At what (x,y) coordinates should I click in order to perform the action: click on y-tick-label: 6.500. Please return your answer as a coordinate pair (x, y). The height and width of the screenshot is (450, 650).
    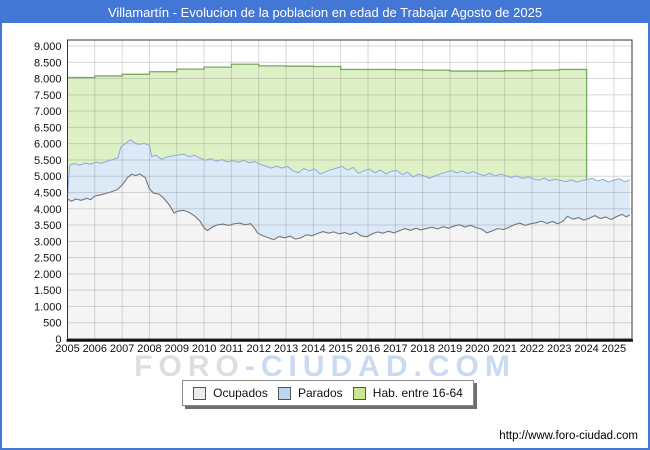
    Looking at the image, I should click on (48, 128).